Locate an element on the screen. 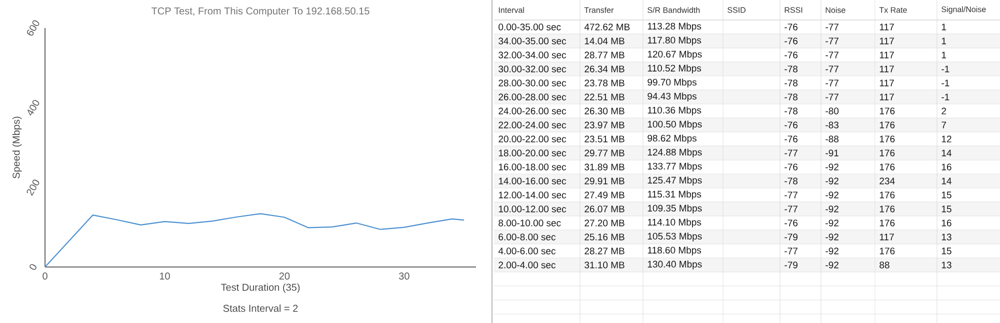 The width and height of the screenshot is (1000, 323). text: -79 is located at coordinates (791, 265).